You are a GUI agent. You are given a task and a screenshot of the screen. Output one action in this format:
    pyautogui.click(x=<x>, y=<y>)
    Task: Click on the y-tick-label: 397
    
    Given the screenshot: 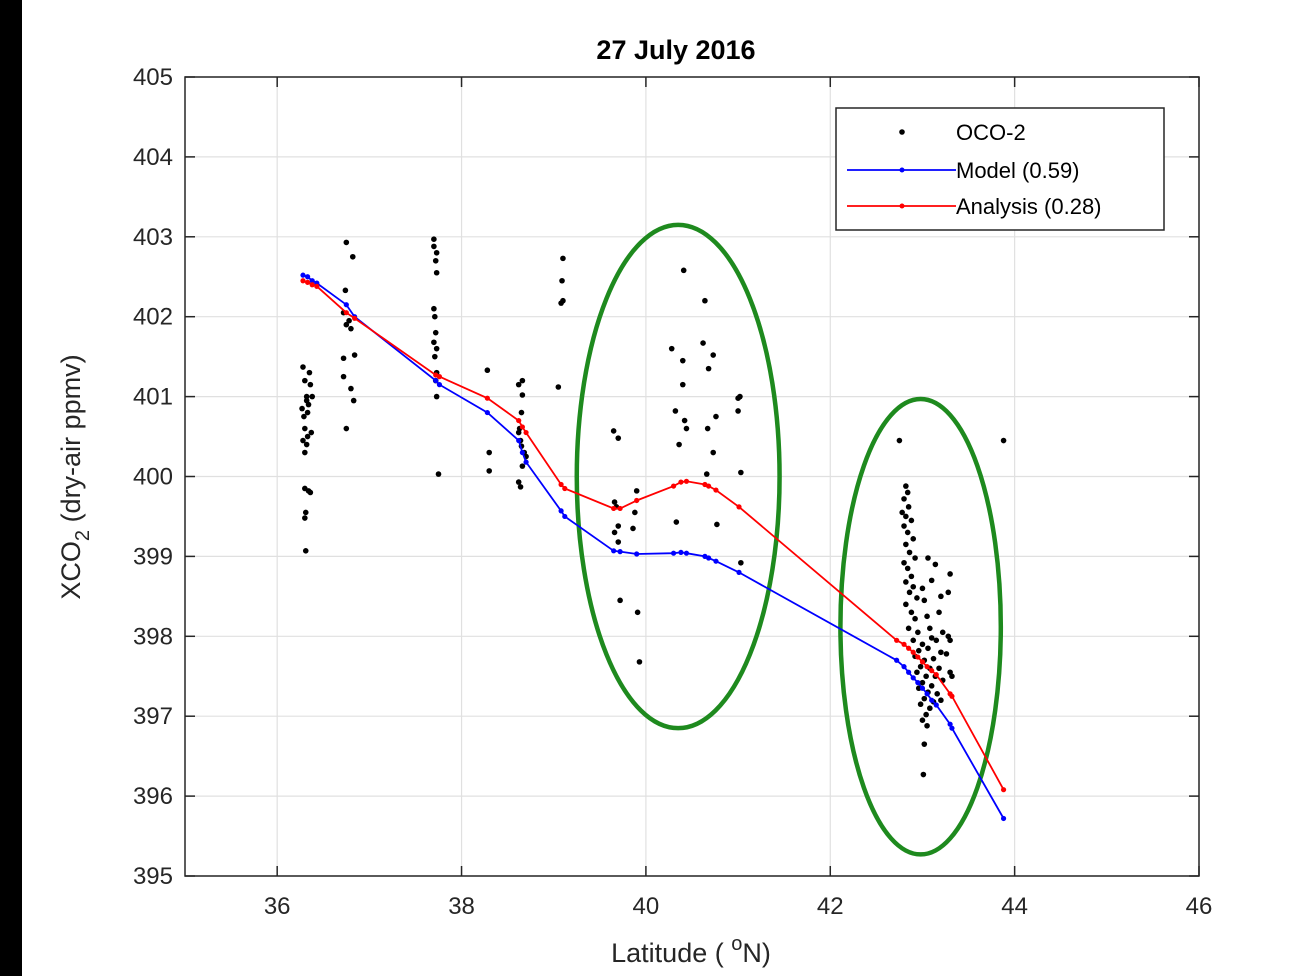 What is the action you would take?
    pyautogui.click(x=153, y=716)
    